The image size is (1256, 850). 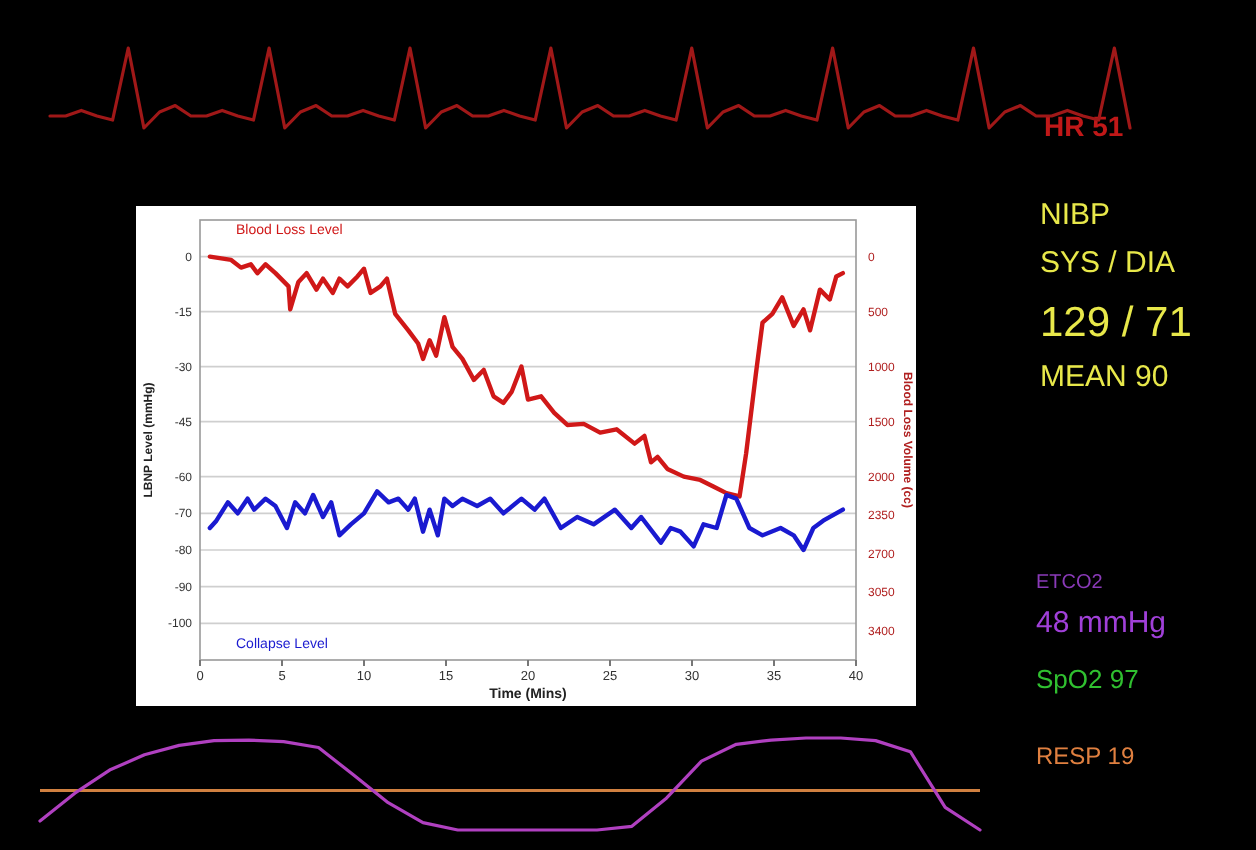 I want to click on text: NIBP, so click(x=1075, y=215).